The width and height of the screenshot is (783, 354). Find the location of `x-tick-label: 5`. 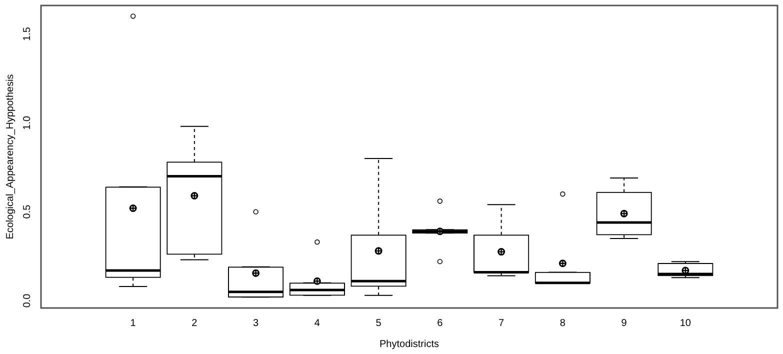

x-tick-label: 5 is located at coordinates (379, 323).